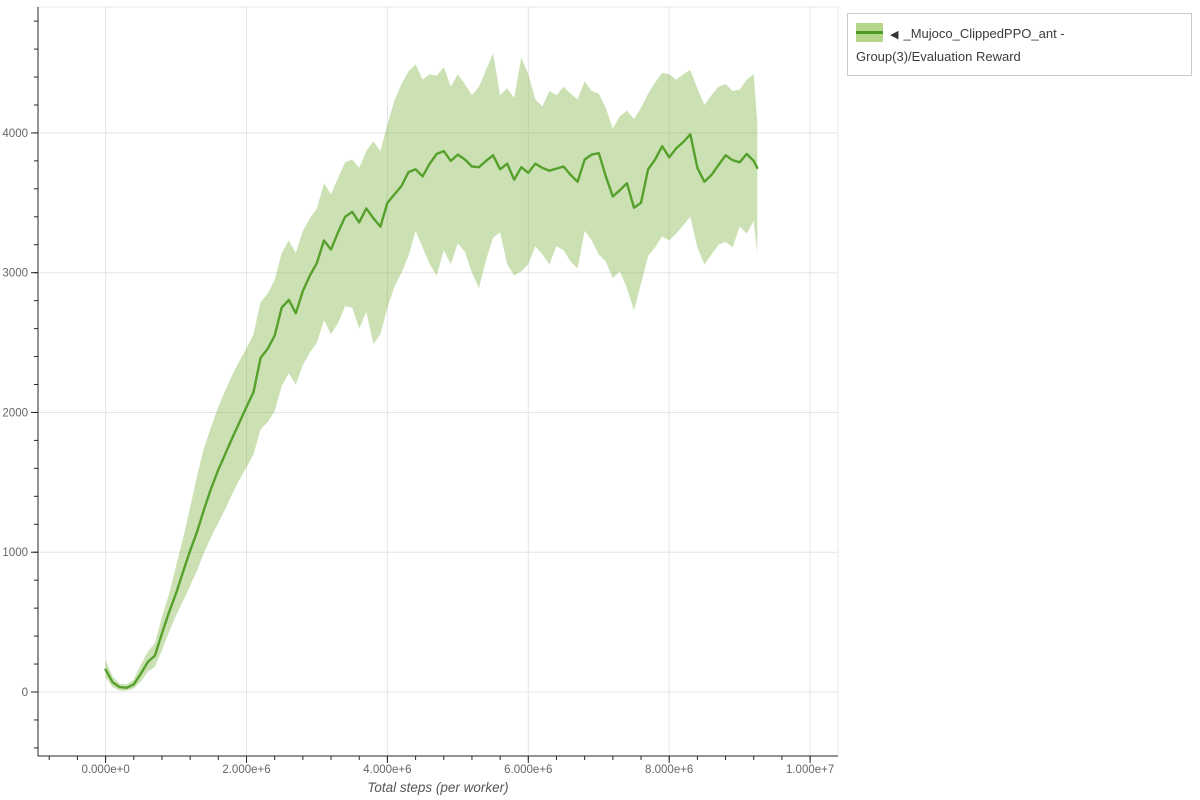  Describe the element at coordinates (15, 134) in the screenshot. I see `y-tick-label: 4000` at that location.